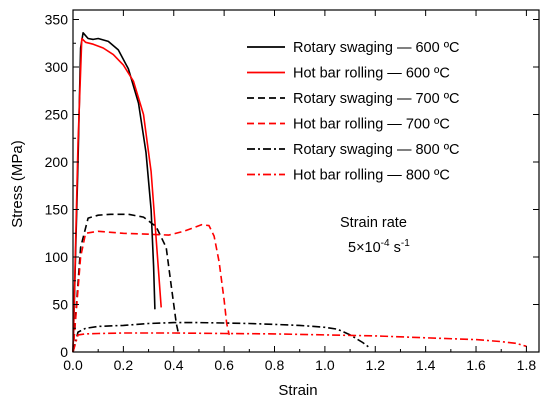 The height and width of the screenshot is (404, 550). I want to click on annotation-line-1: Strain rate, so click(373, 223).